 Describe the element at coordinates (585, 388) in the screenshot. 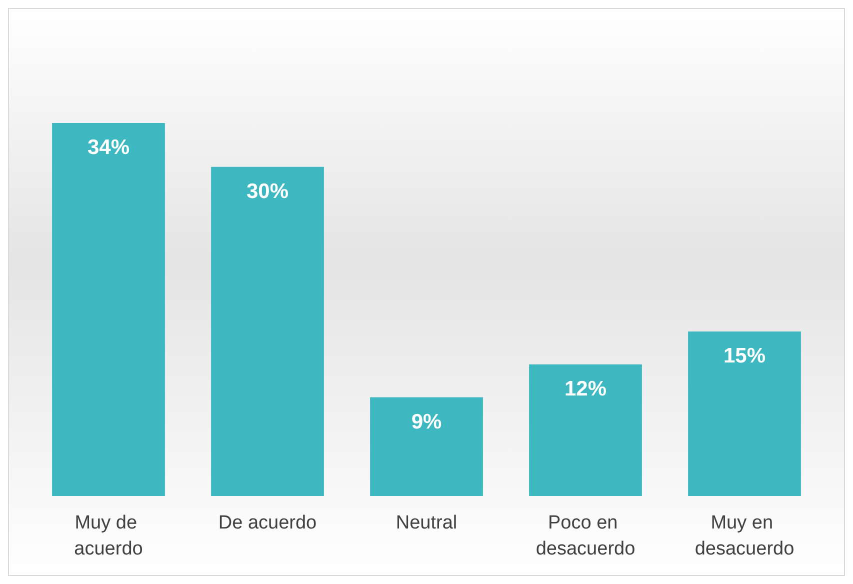

I see `data-label: 12%` at that location.